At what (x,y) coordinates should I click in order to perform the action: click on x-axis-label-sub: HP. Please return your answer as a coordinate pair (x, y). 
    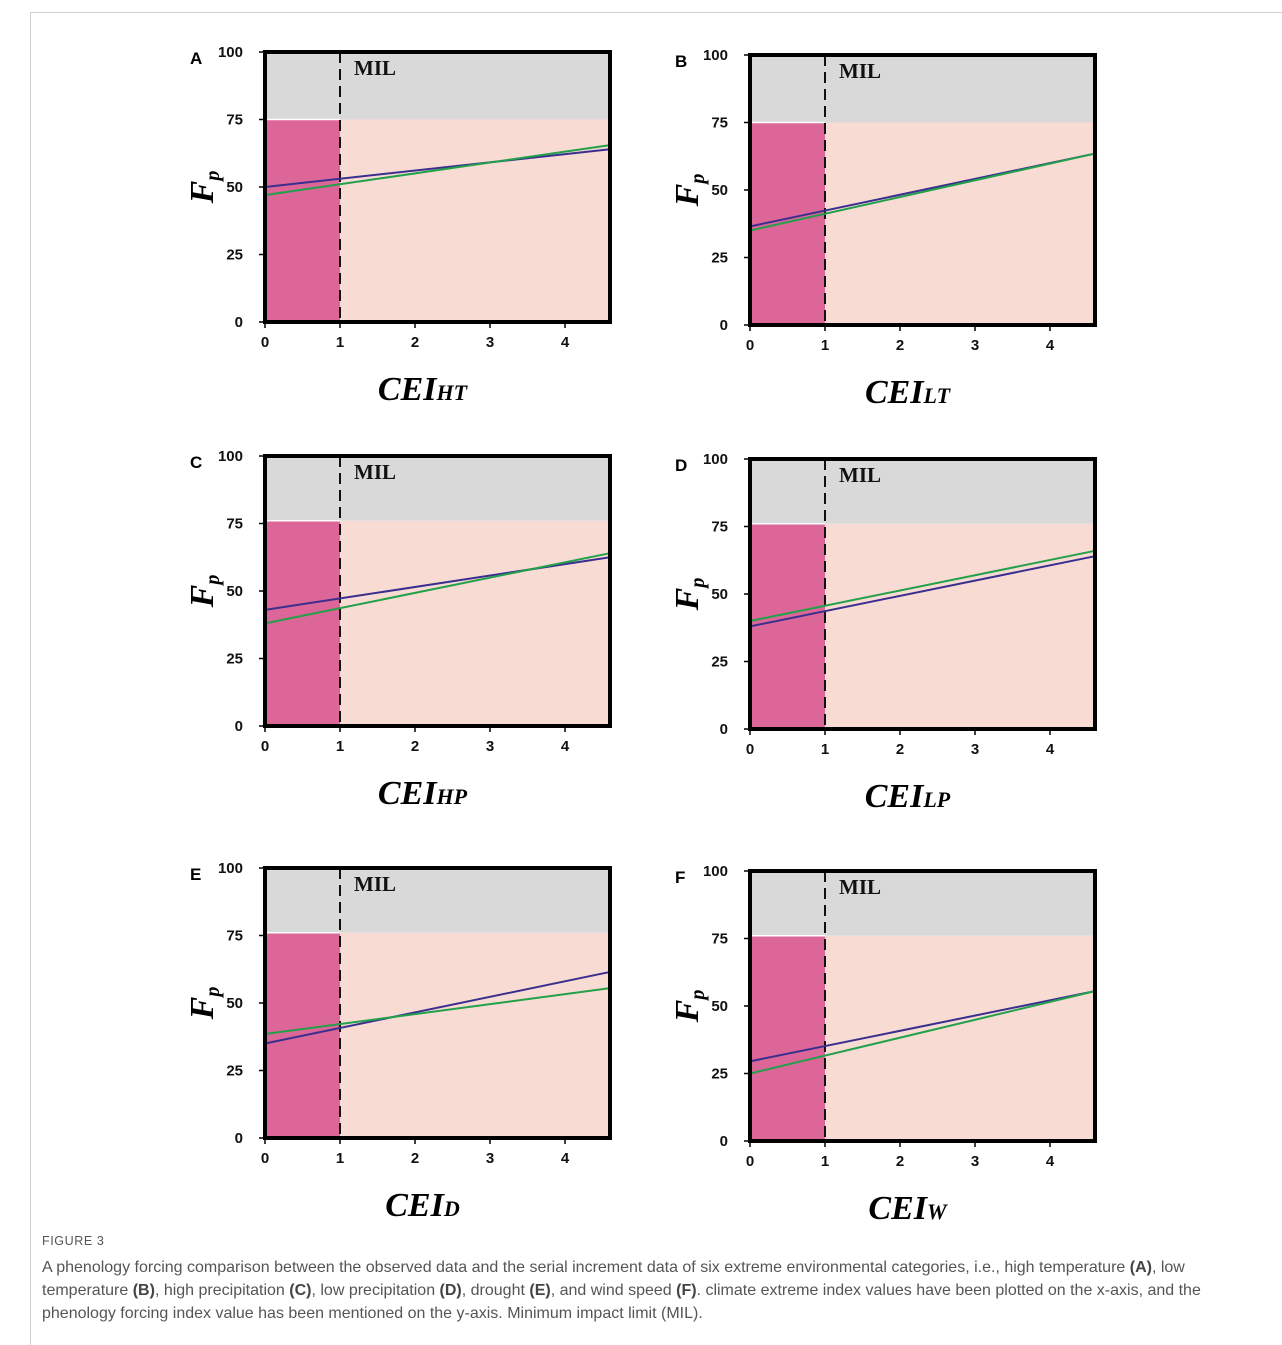
    Looking at the image, I should click on (452, 796).